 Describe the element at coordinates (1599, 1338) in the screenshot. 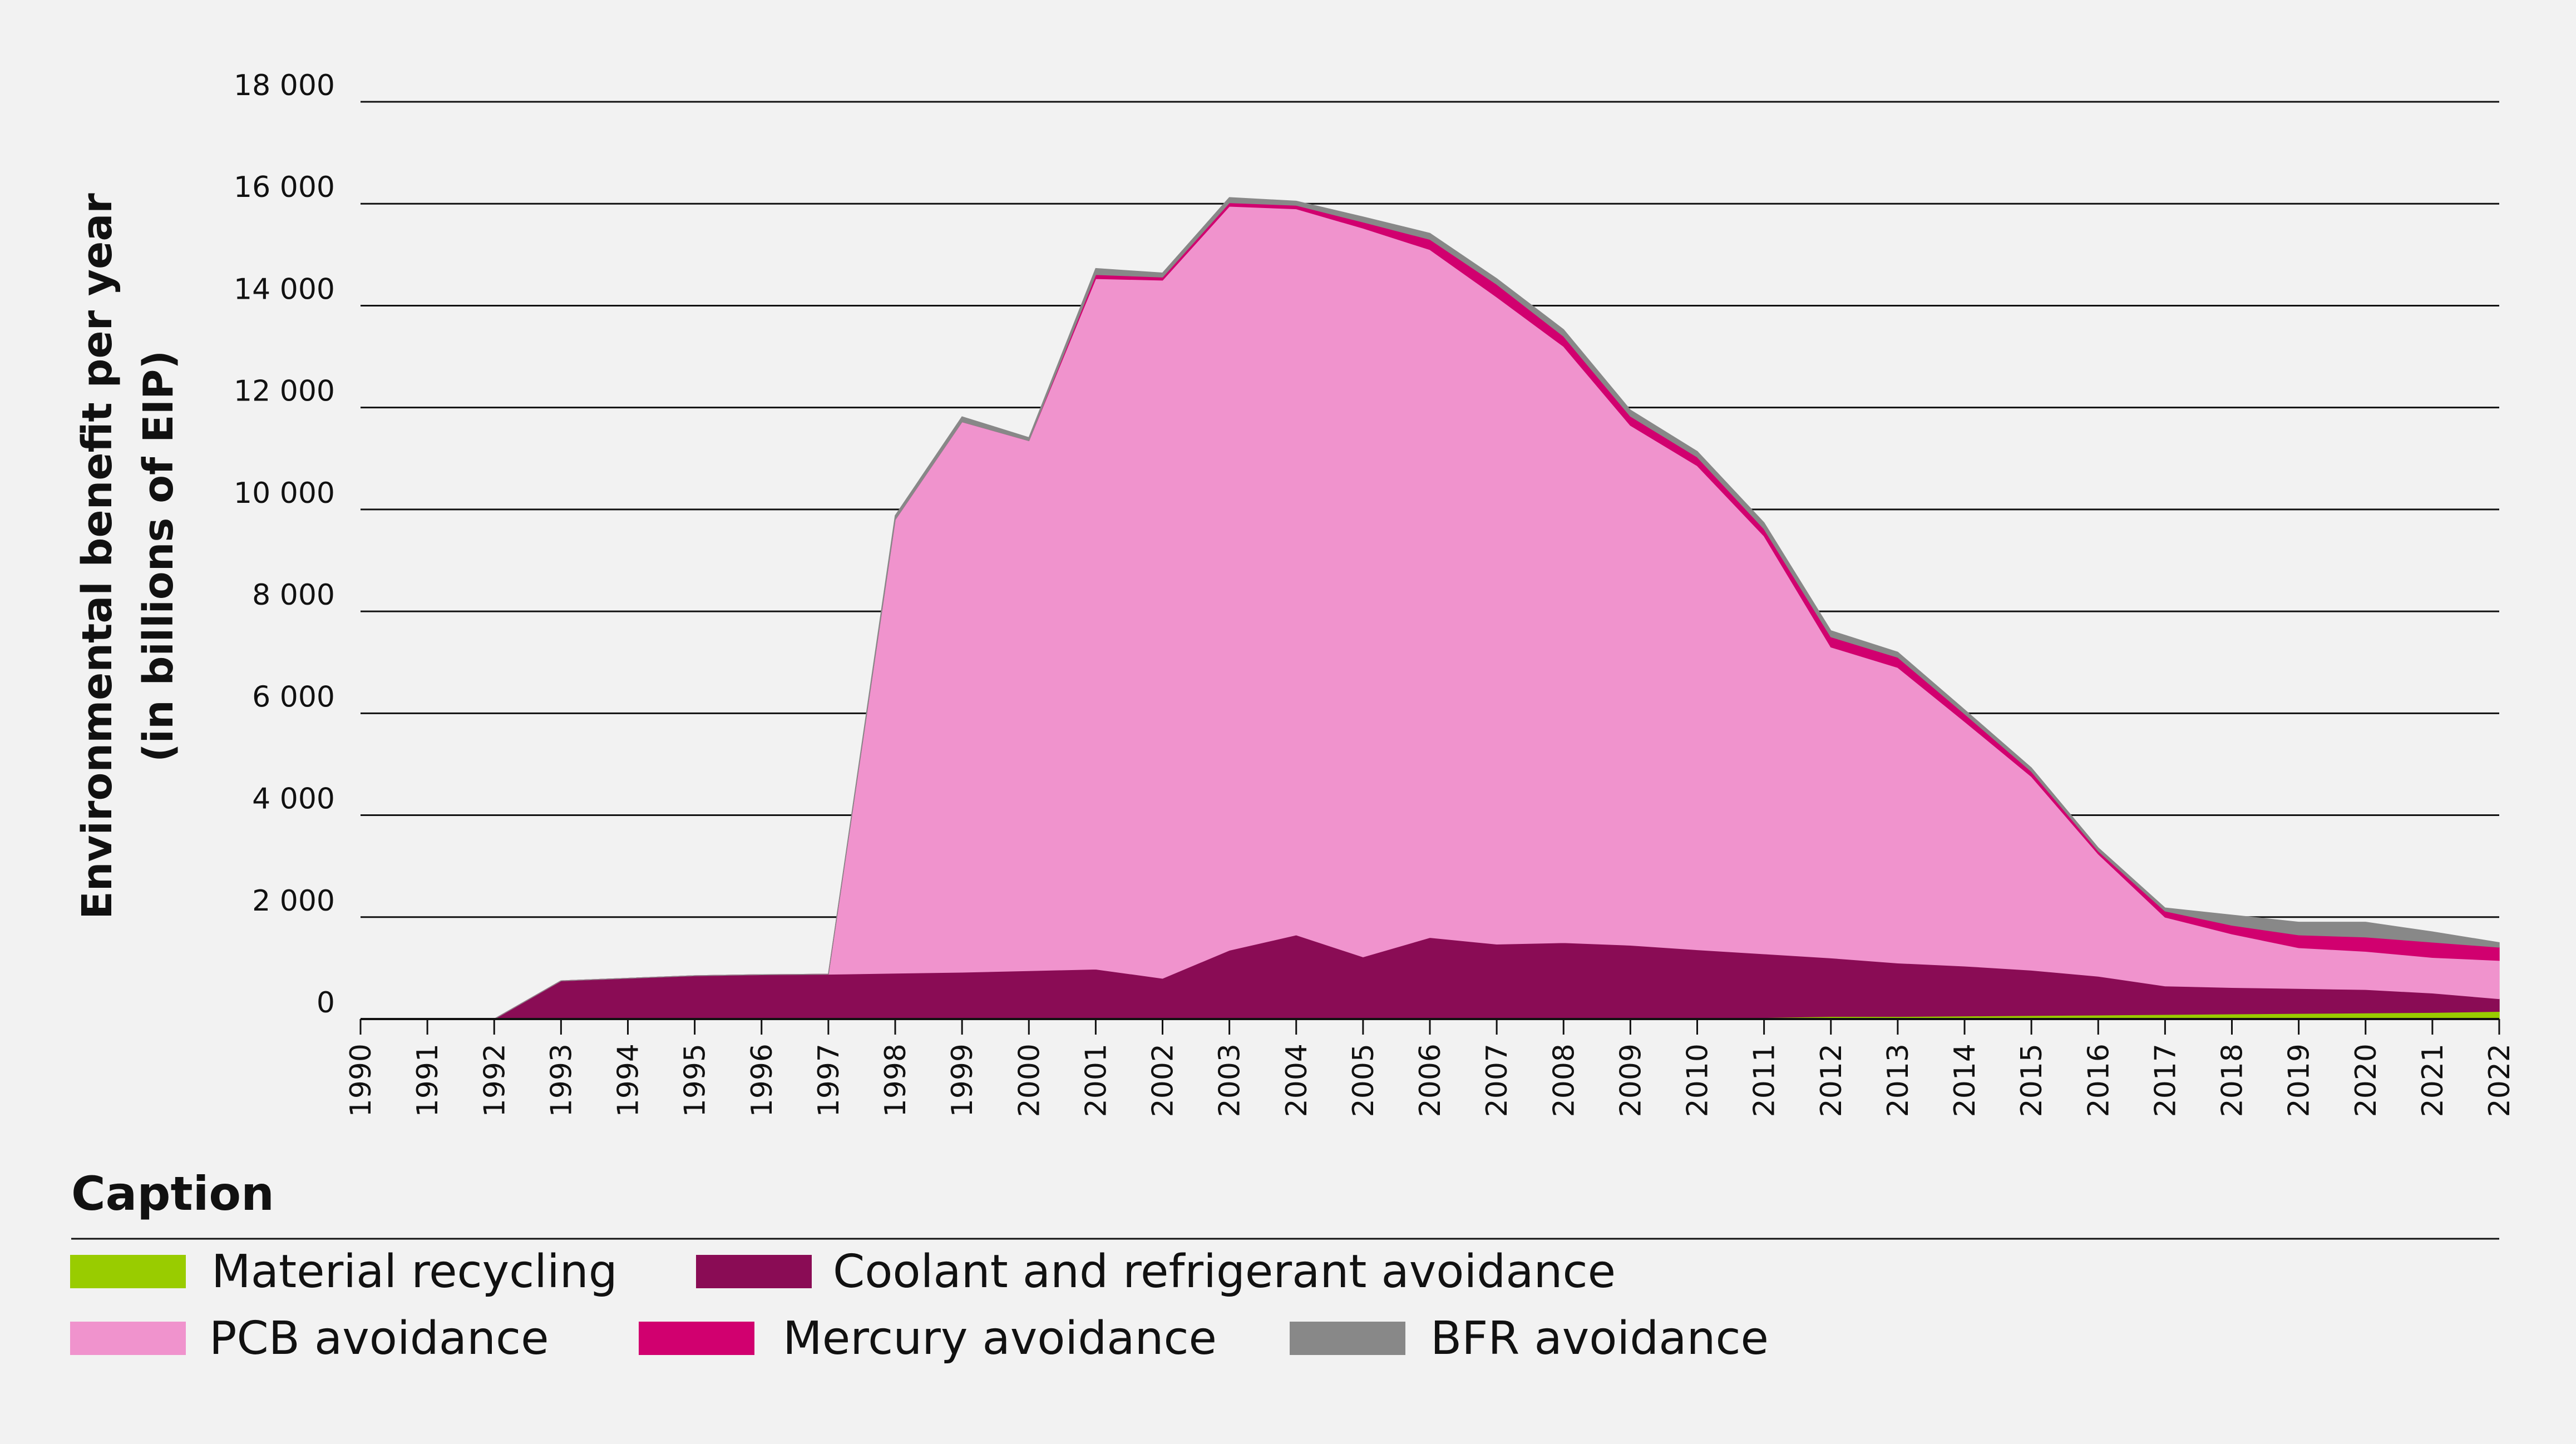

I see `legend-label-bfr-avoidance: BFR avoidance` at that location.